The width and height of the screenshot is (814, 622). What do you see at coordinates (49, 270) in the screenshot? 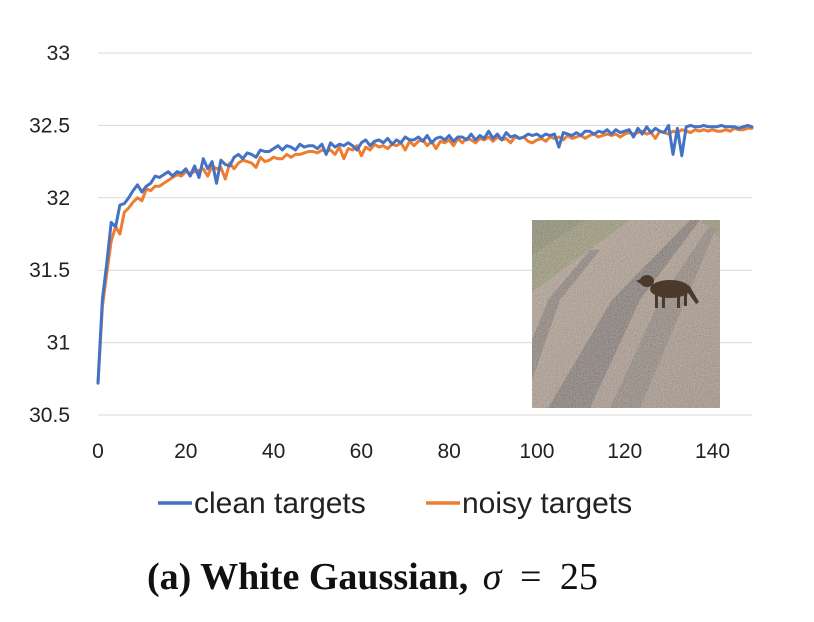
I see `y-tick-label: 31.5` at bounding box center [49, 270].